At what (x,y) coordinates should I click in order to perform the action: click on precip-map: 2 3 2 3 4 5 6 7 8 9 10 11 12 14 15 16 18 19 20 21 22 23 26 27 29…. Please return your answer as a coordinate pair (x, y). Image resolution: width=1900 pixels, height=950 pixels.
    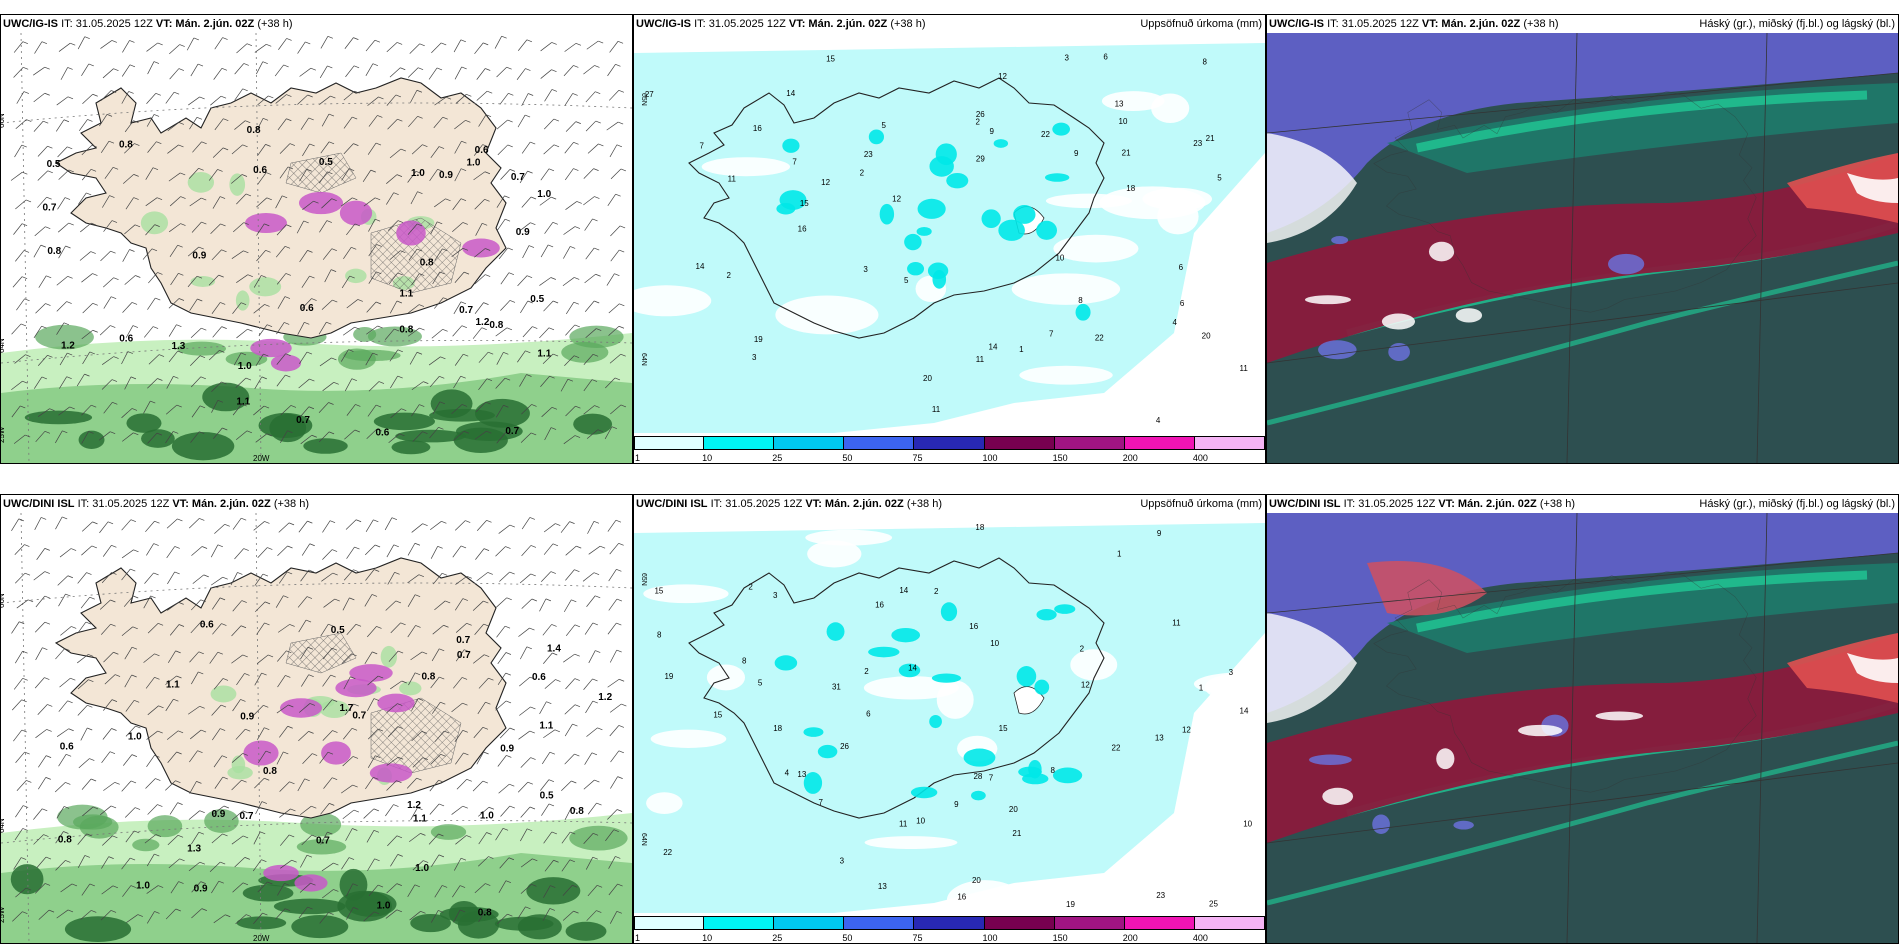
    Looking at the image, I should click on (949, 233).